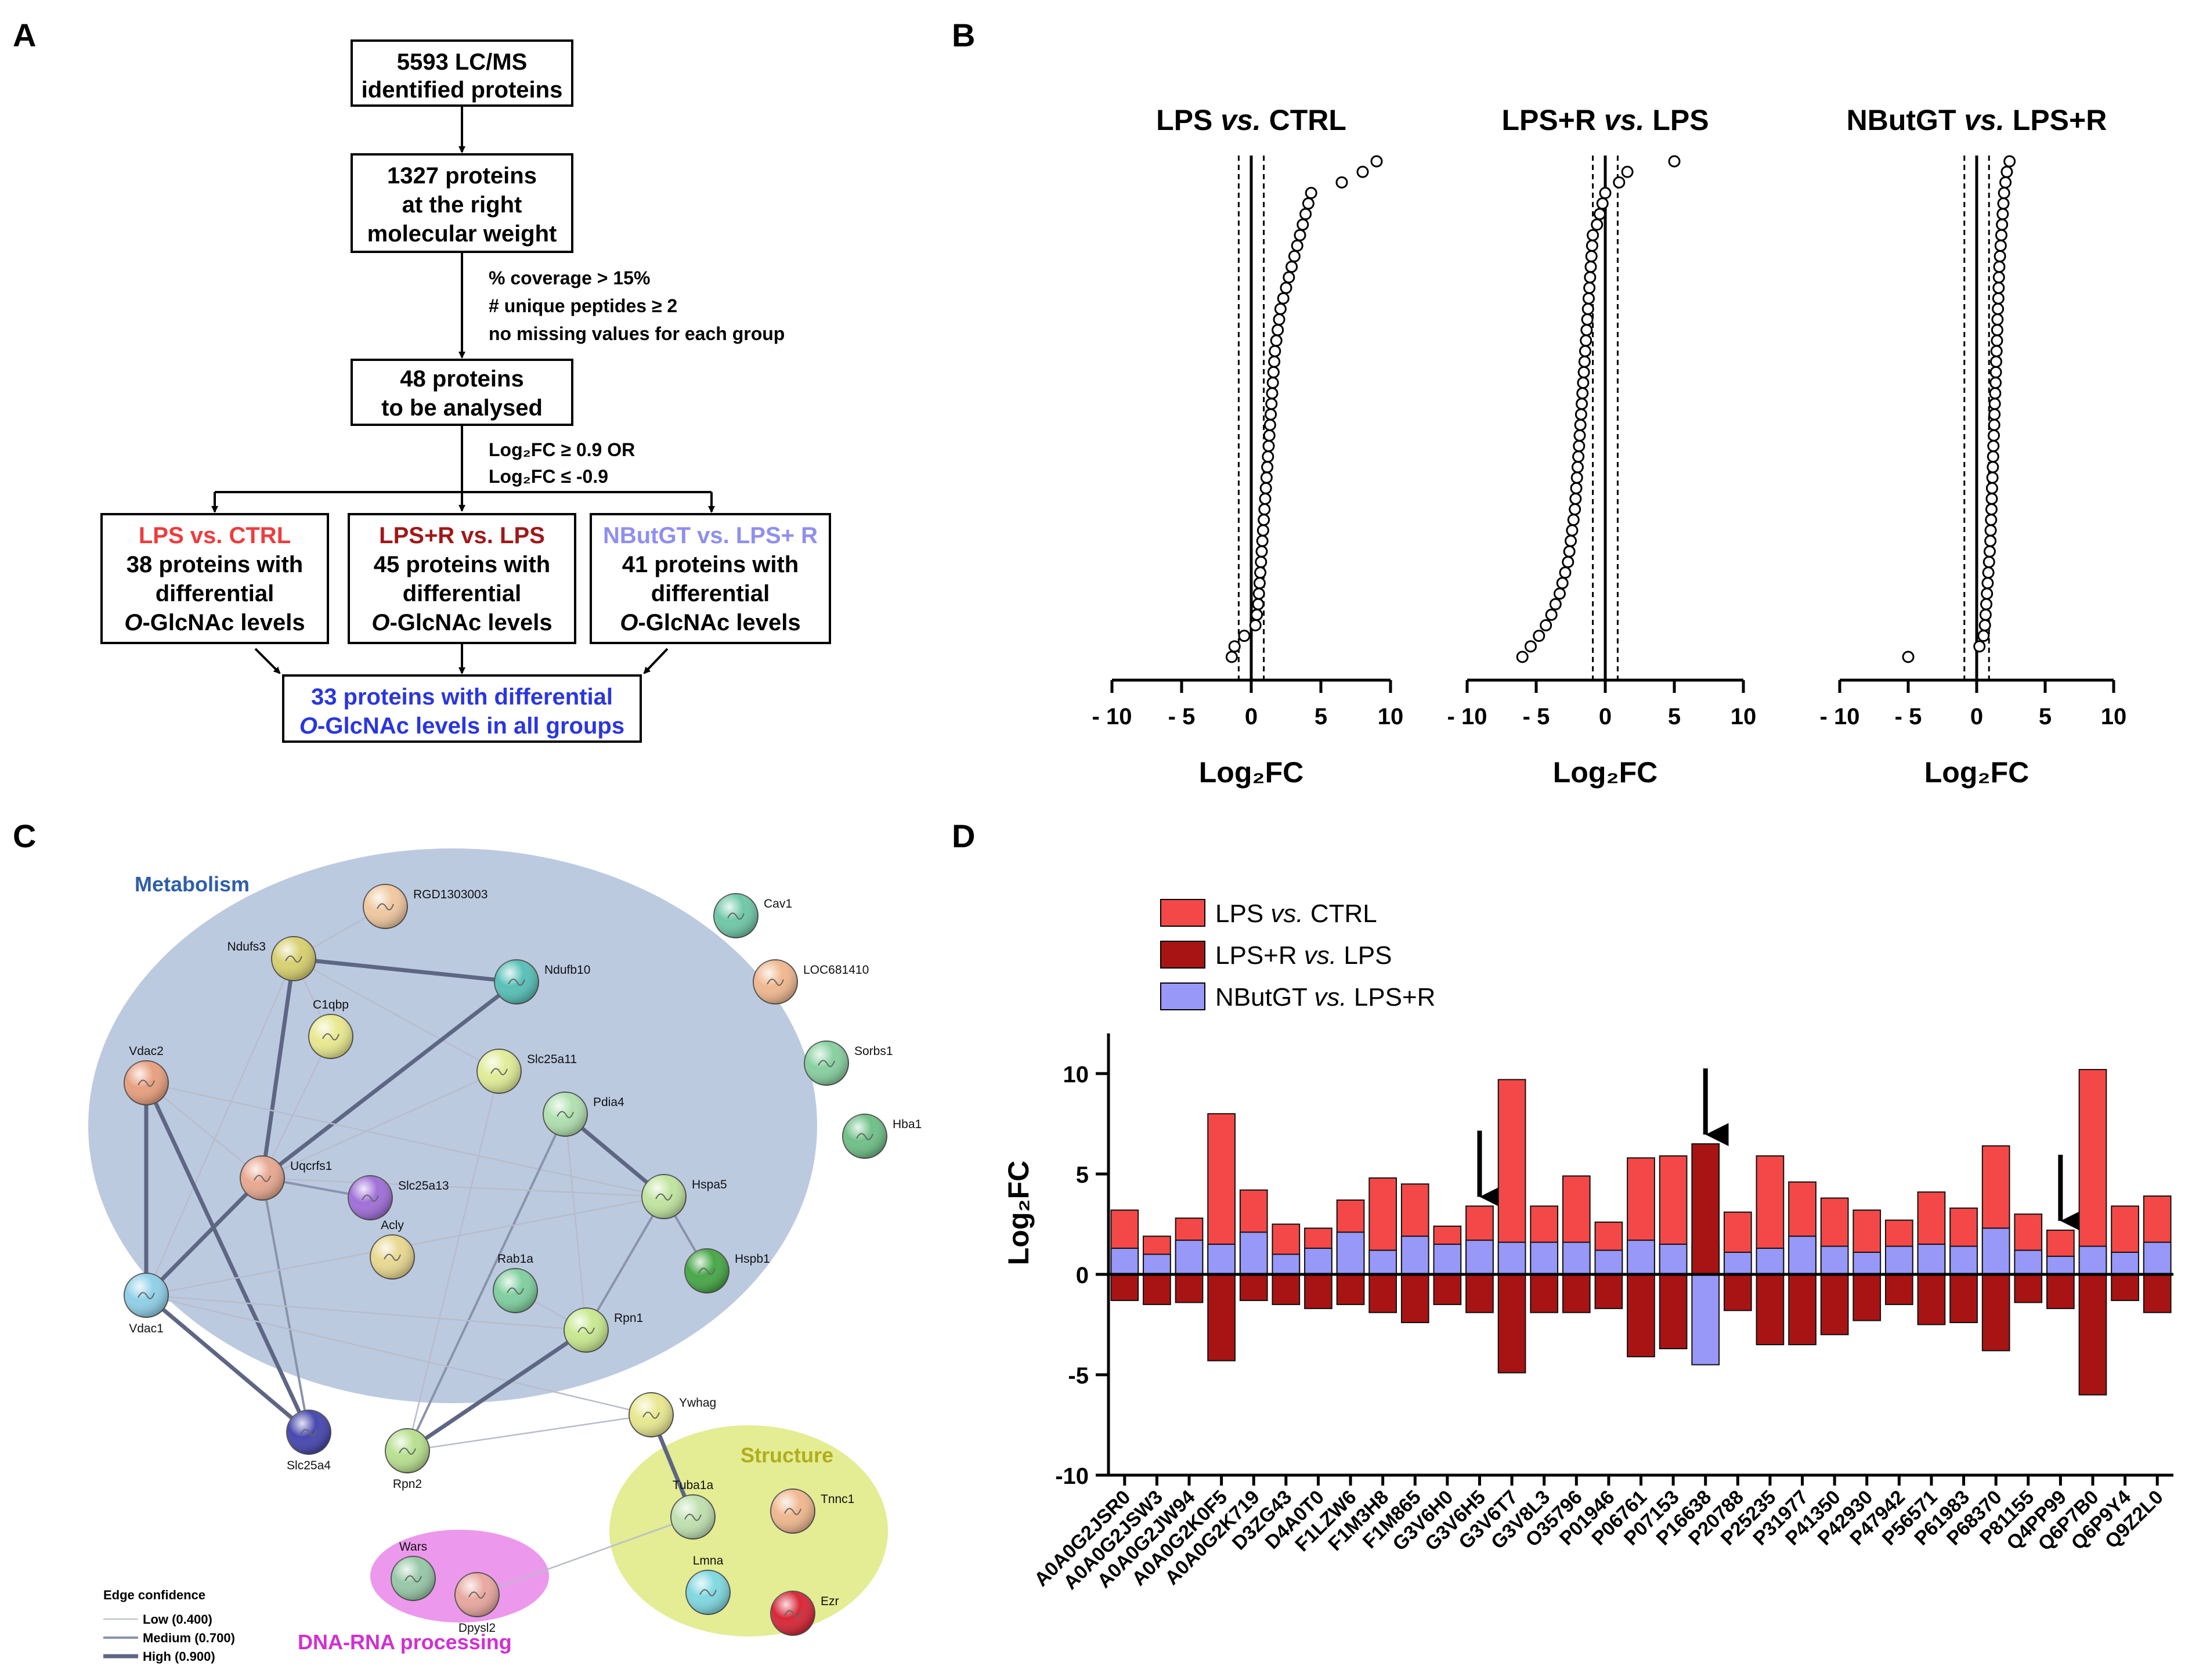  What do you see at coordinates (309, 1441) in the screenshot?
I see `node-slc25a4: Slc25a4` at bounding box center [309, 1441].